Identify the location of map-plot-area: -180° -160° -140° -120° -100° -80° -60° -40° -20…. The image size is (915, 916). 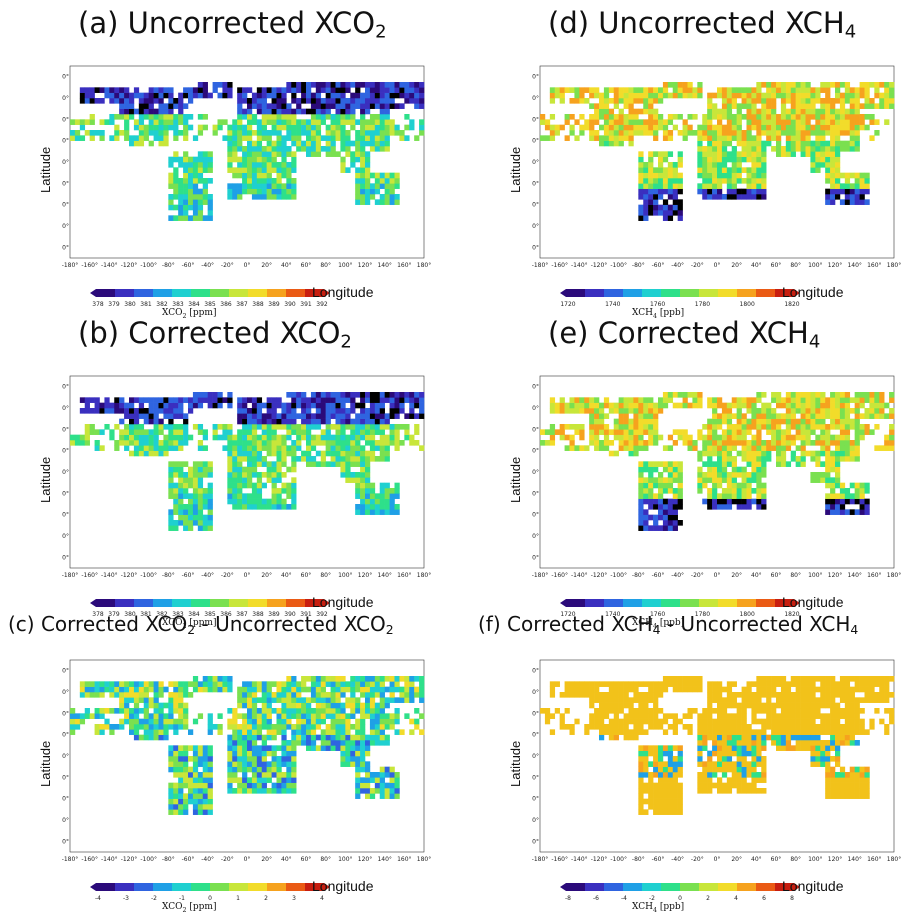
(717, 167).